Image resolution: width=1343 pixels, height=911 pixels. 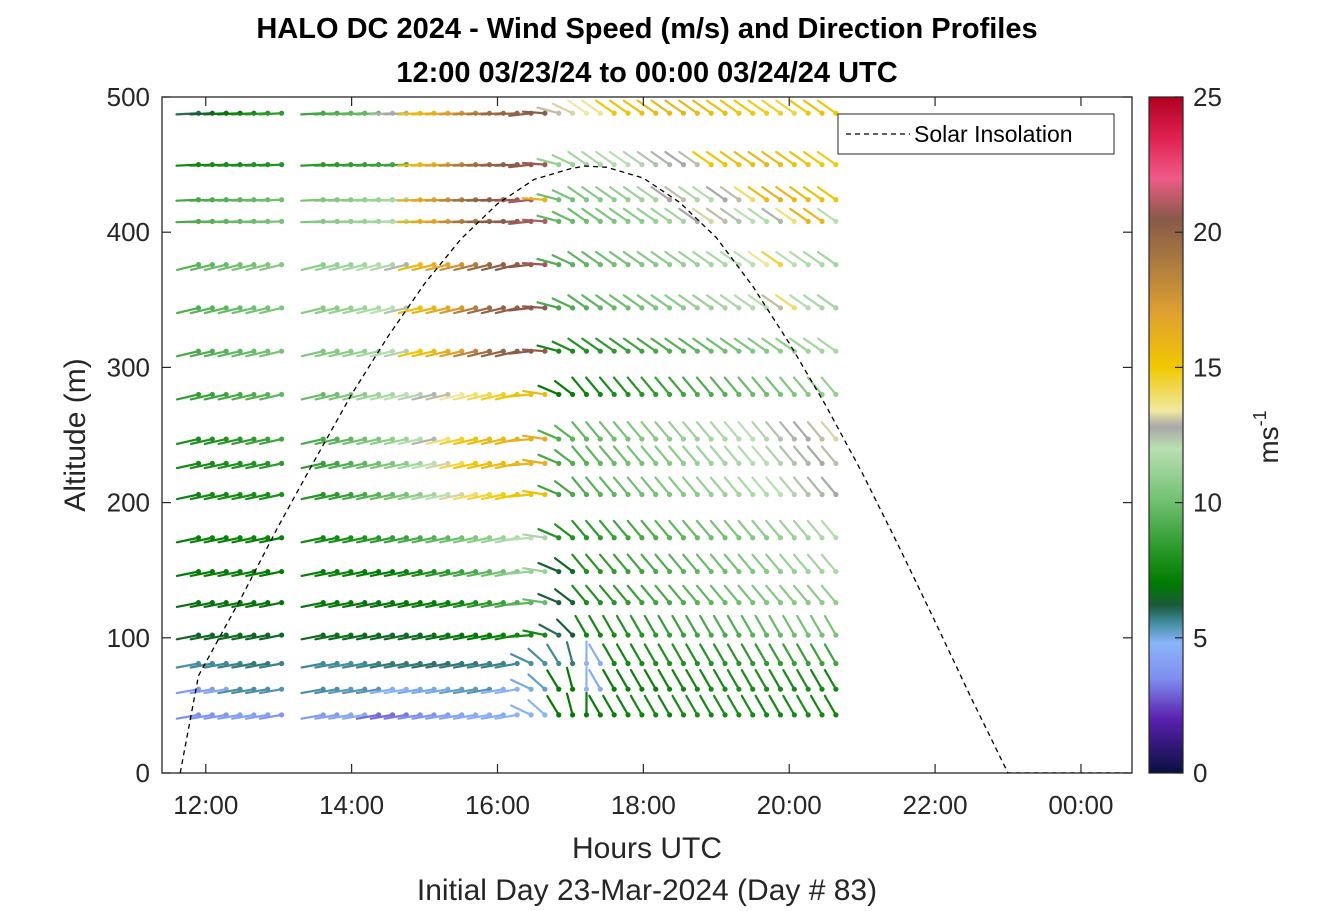 What do you see at coordinates (1207, 97) in the screenshot?
I see `colorbar-tick-label: 25` at bounding box center [1207, 97].